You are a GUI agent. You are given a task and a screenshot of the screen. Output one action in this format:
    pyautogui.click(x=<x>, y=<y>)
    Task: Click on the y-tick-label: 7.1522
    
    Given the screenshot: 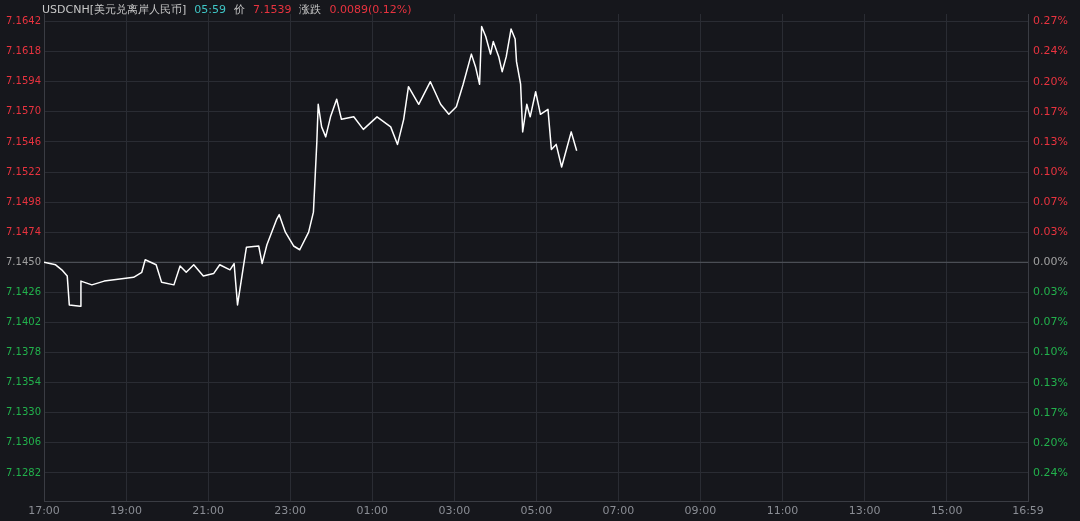 What is the action you would take?
    pyautogui.click(x=23, y=171)
    